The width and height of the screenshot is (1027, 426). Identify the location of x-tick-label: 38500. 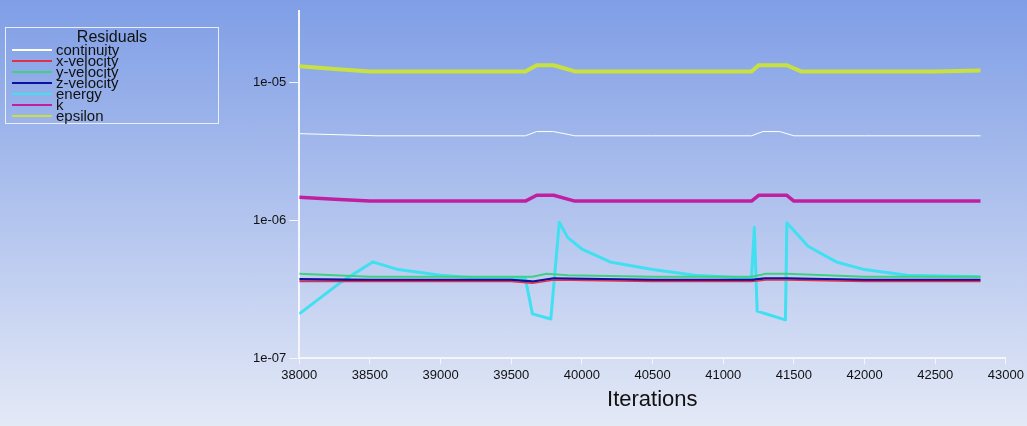
(369, 374).